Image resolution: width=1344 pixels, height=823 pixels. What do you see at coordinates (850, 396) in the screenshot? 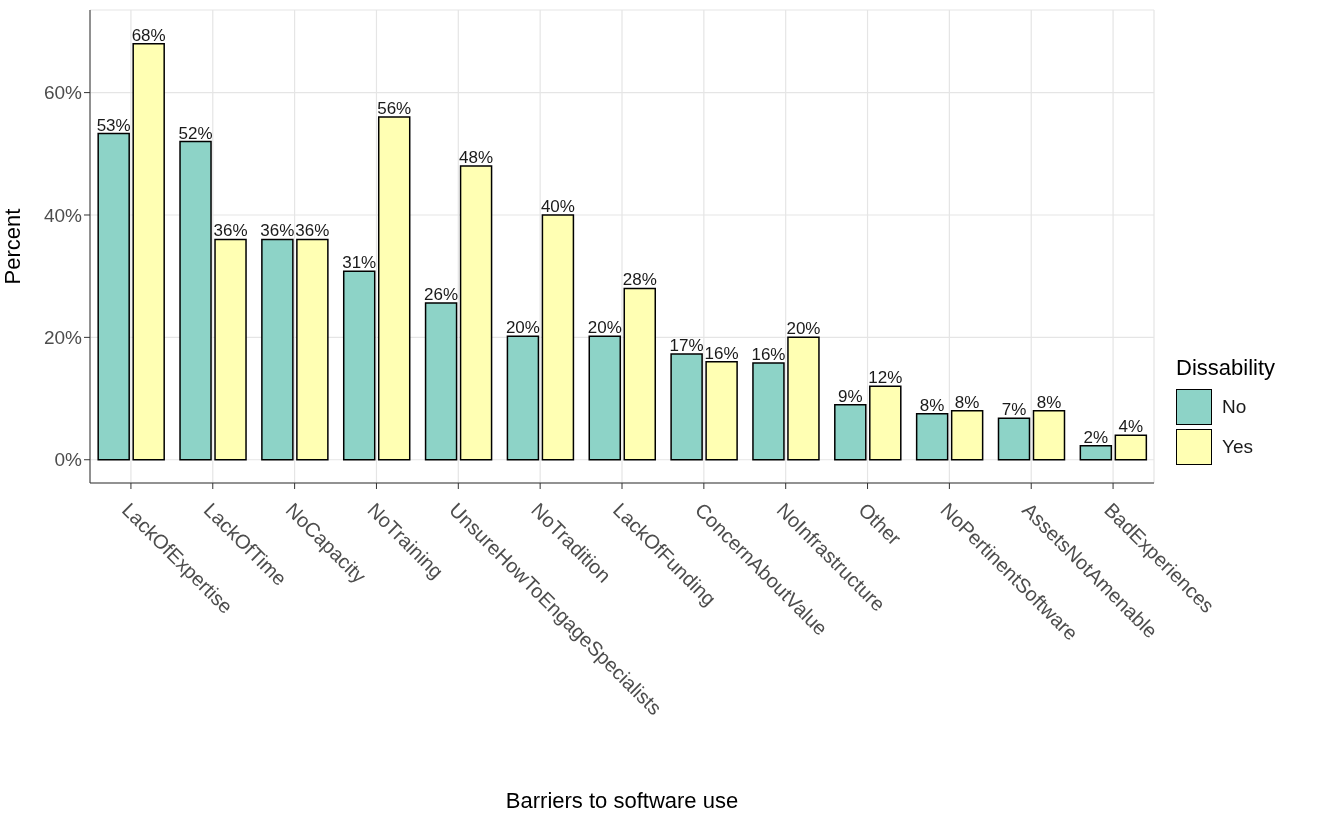
I see `data-label: 9%` at bounding box center [850, 396].